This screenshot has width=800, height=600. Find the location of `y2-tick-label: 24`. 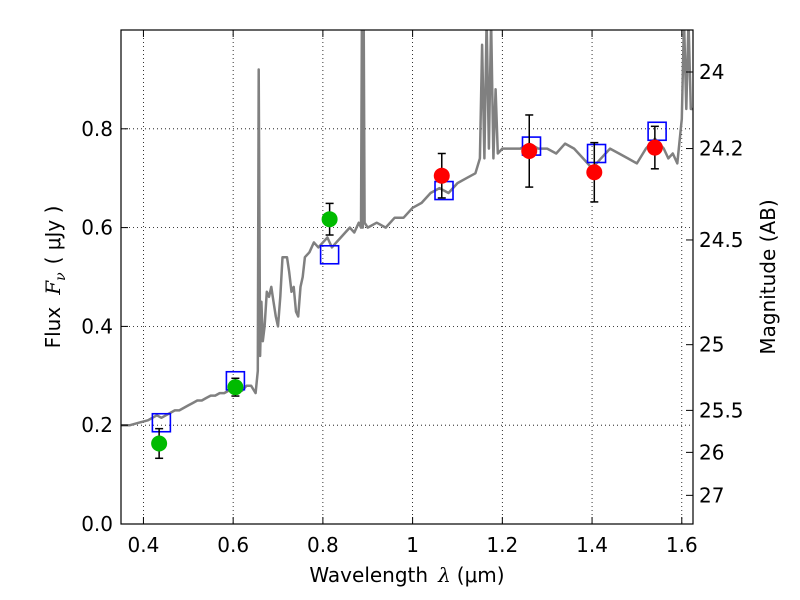

y2-tick-label: 24 is located at coordinates (711, 72).